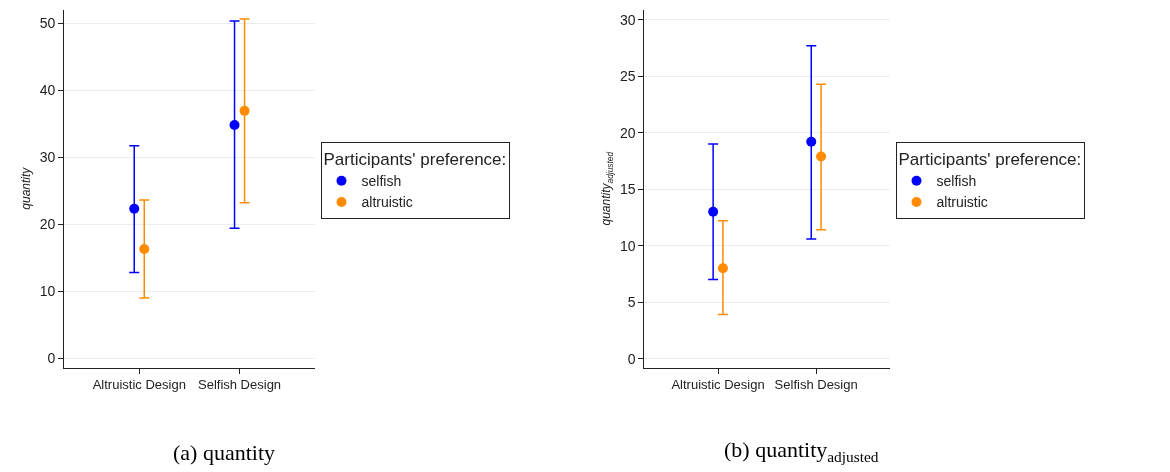 This screenshot has width=1170, height=472. I want to click on y-axis-title: quantity, so click(25, 188).